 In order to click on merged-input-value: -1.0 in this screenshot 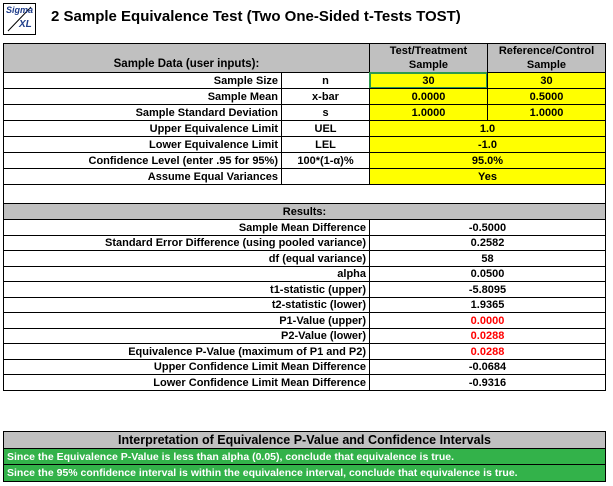, I will do `click(487, 144)`.